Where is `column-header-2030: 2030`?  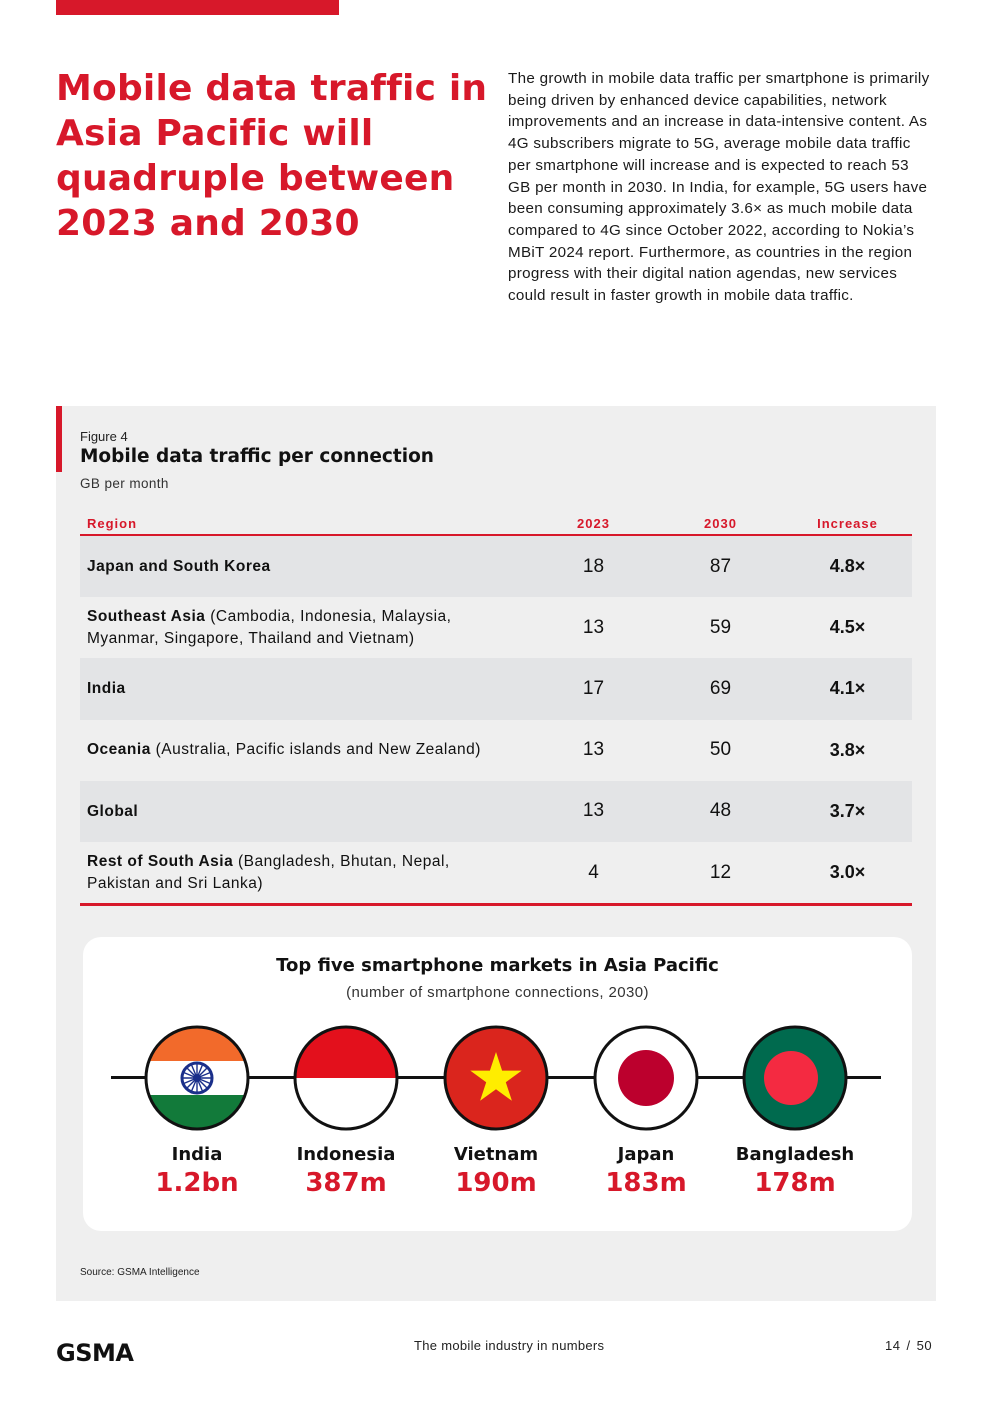
column-header-2030: 2030 is located at coordinates (720, 523).